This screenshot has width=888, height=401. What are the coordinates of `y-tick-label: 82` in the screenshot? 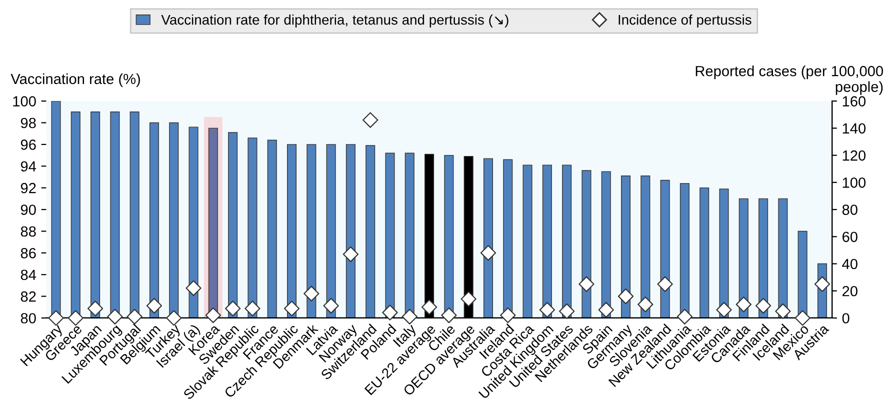 It's located at (28, 296).